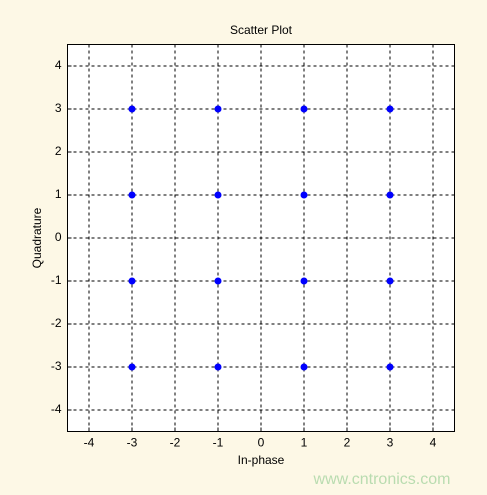 The image size is (487, 495). What do you see at coordinates (58, 237) in the screenshot?
I see `y-tick-label: 0` at bounding box center [58, 237].